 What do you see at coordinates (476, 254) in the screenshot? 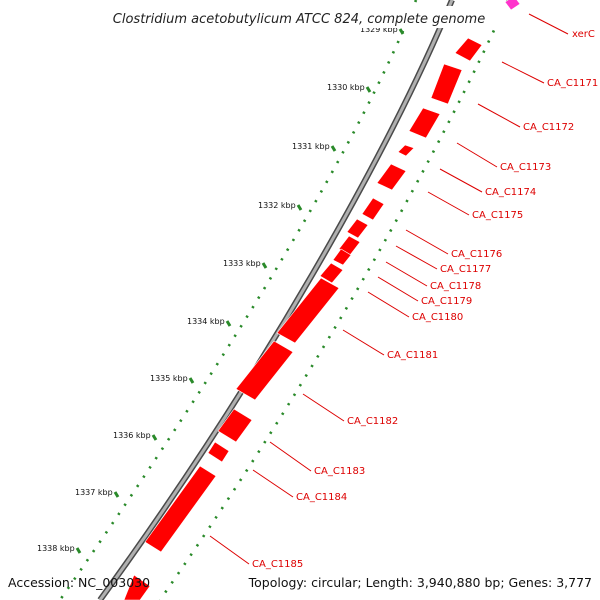
I see `gene-label: CA_C1176` at bounding box center [476, 254].